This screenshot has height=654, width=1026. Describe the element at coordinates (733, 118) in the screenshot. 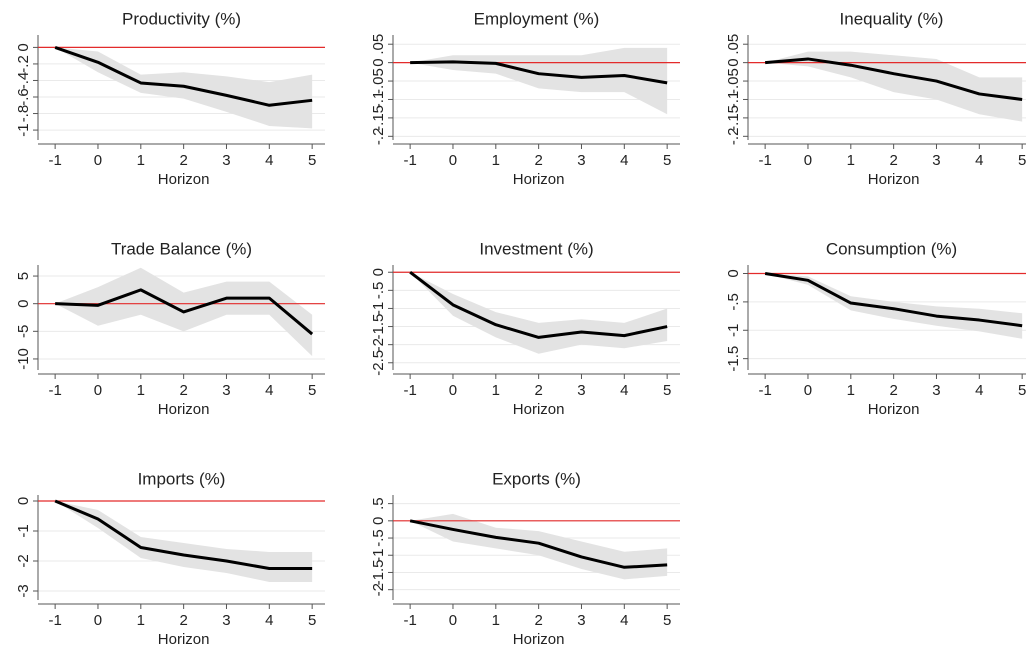

I see `y-tick-label: -.15` at that location.